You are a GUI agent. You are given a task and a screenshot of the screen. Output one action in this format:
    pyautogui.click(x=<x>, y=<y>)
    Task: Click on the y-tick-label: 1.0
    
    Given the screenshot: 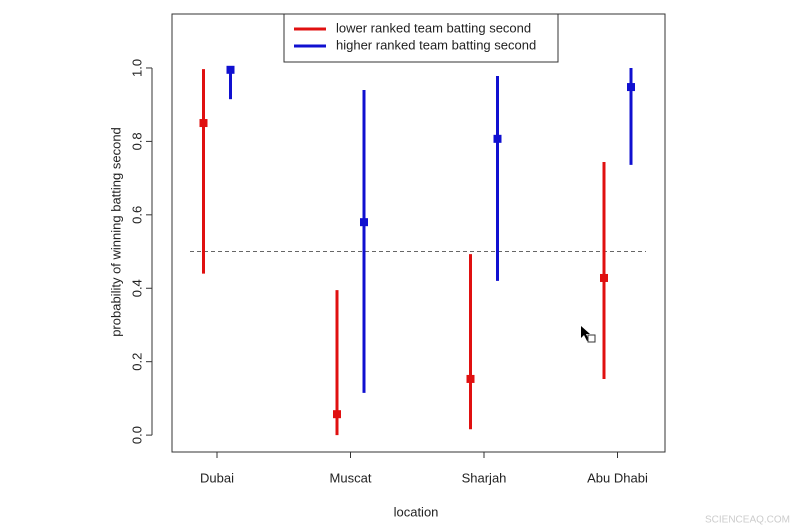 What is the action you would take?
    pyautogui.click(x=136, y=68)
    